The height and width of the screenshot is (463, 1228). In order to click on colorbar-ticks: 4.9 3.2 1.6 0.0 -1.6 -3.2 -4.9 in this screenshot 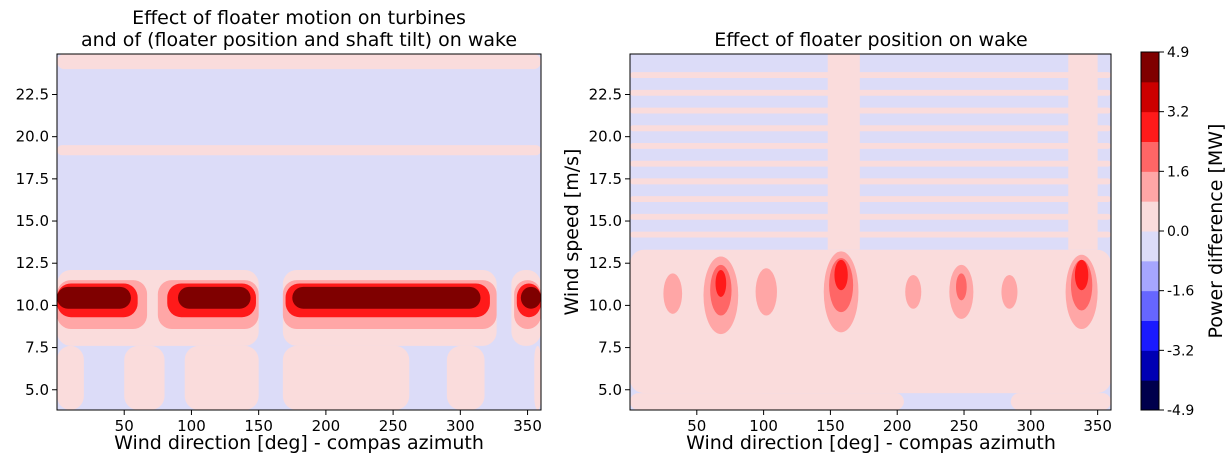, I will do `click(1176, 232)`.